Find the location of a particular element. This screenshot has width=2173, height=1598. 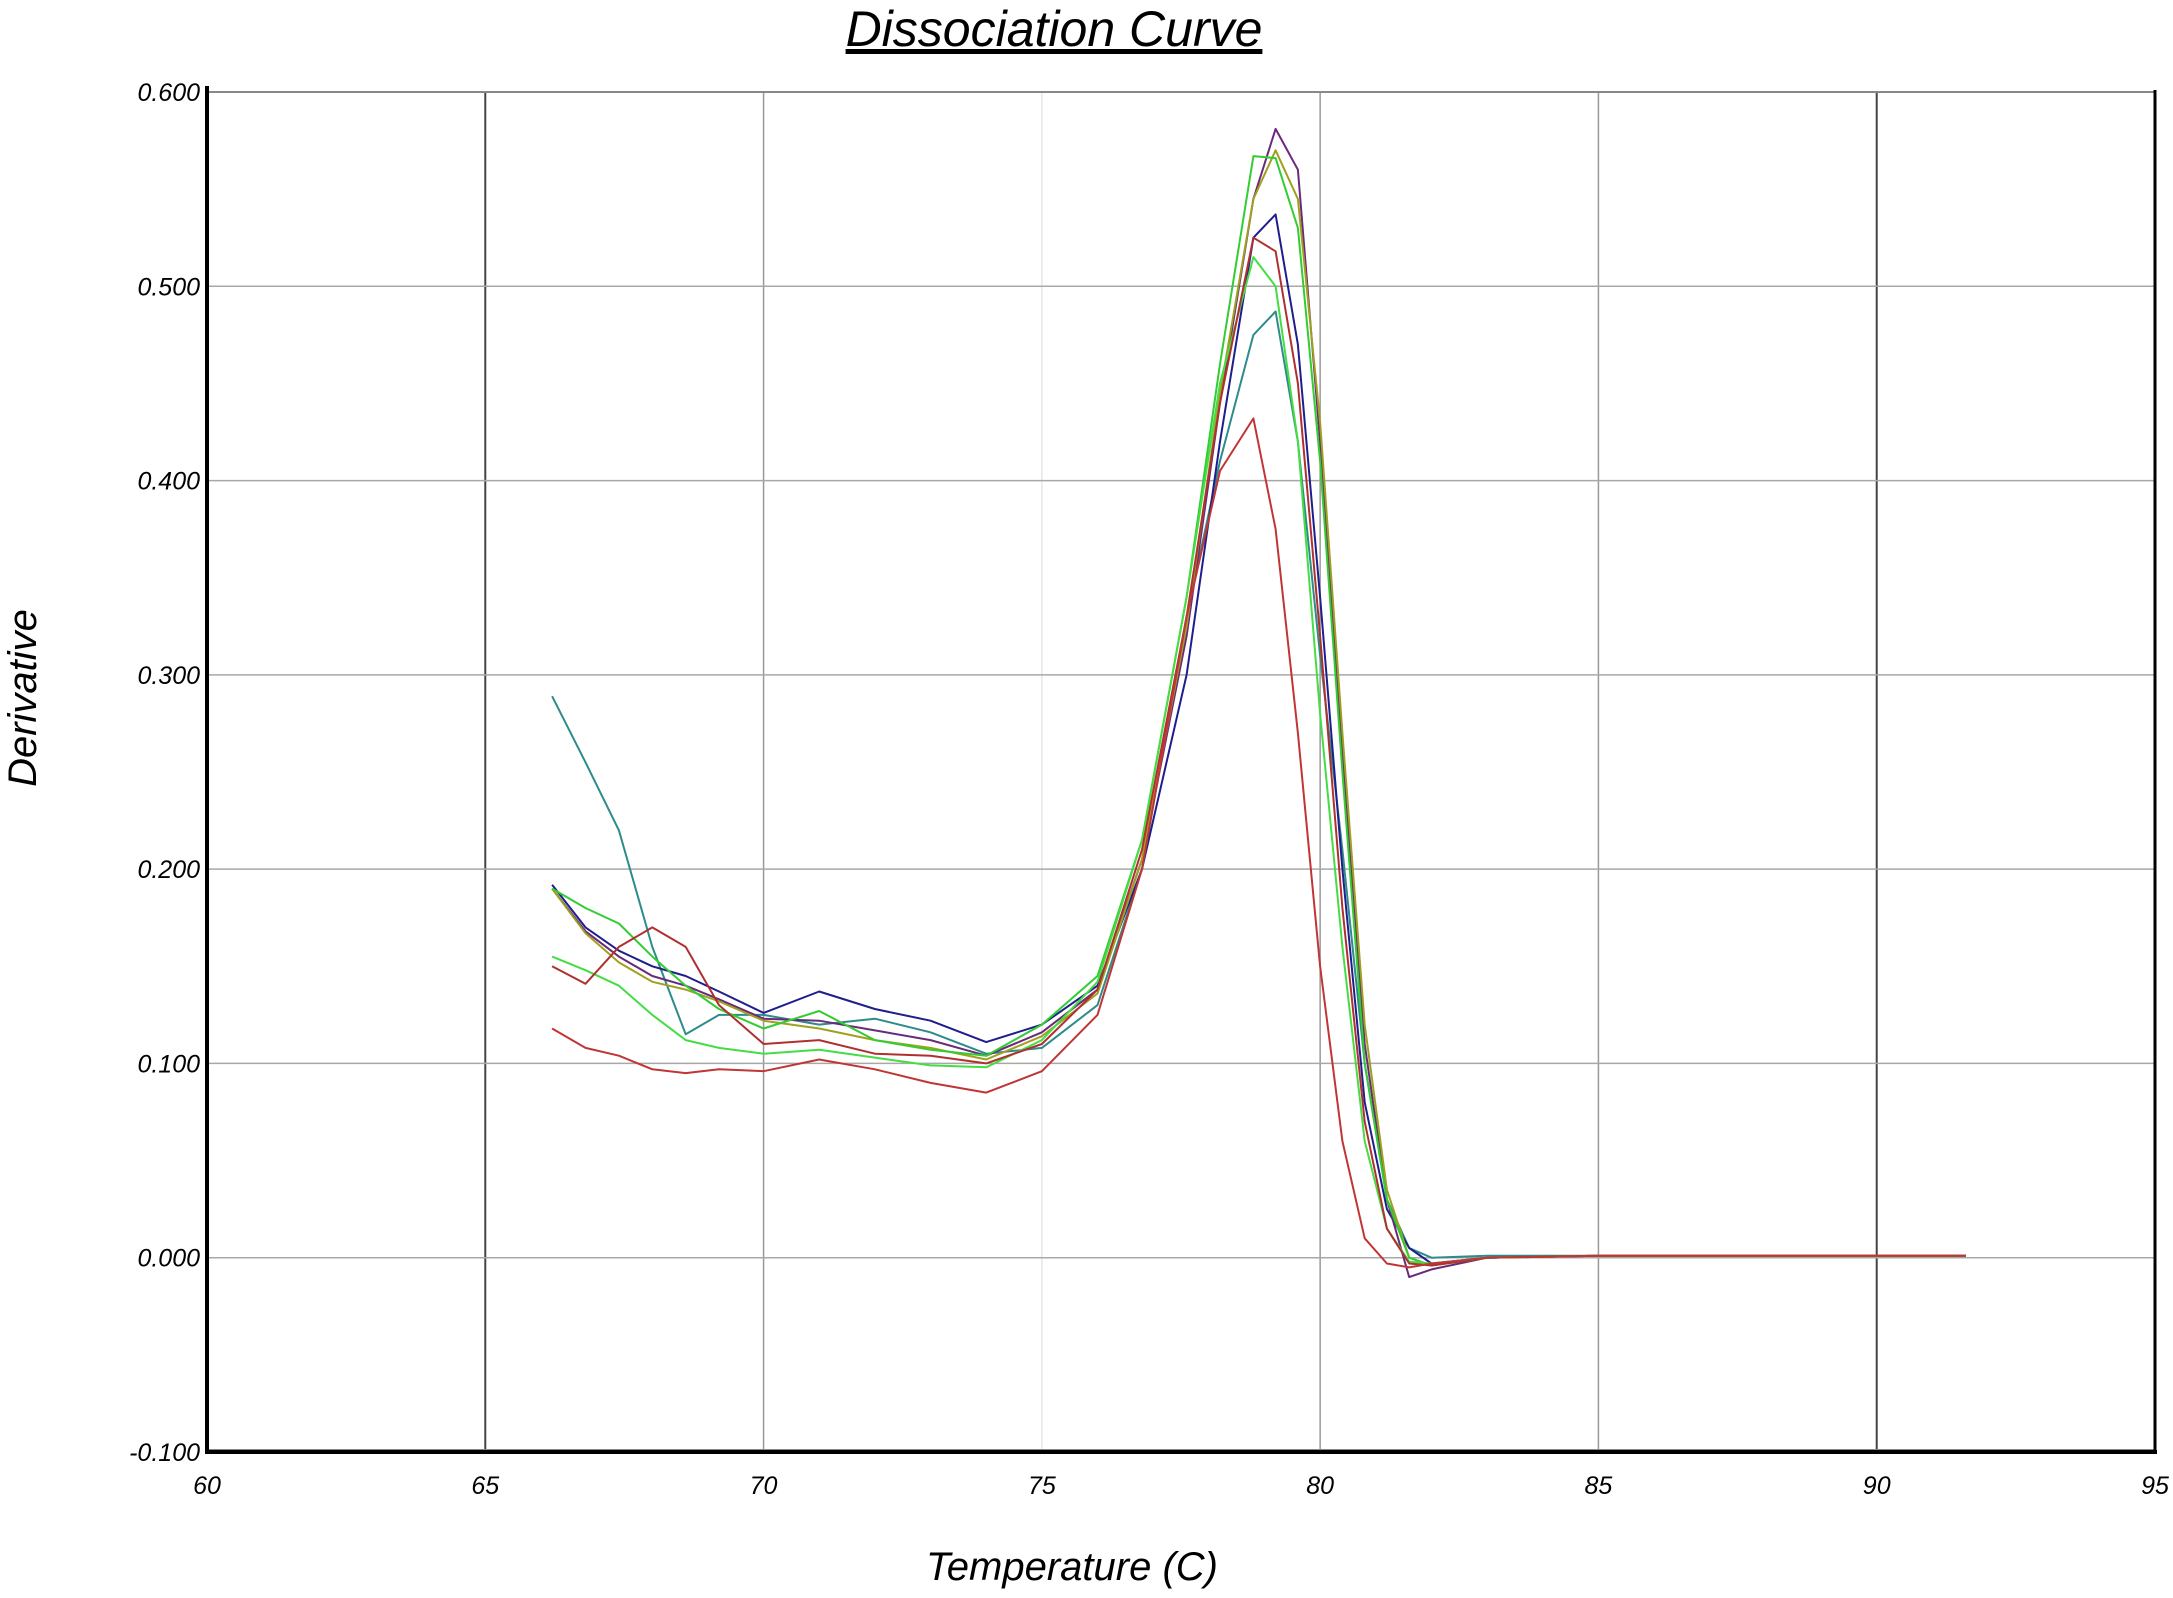

x-tick-label-0: 60 is located at coordinates (207, 1486).